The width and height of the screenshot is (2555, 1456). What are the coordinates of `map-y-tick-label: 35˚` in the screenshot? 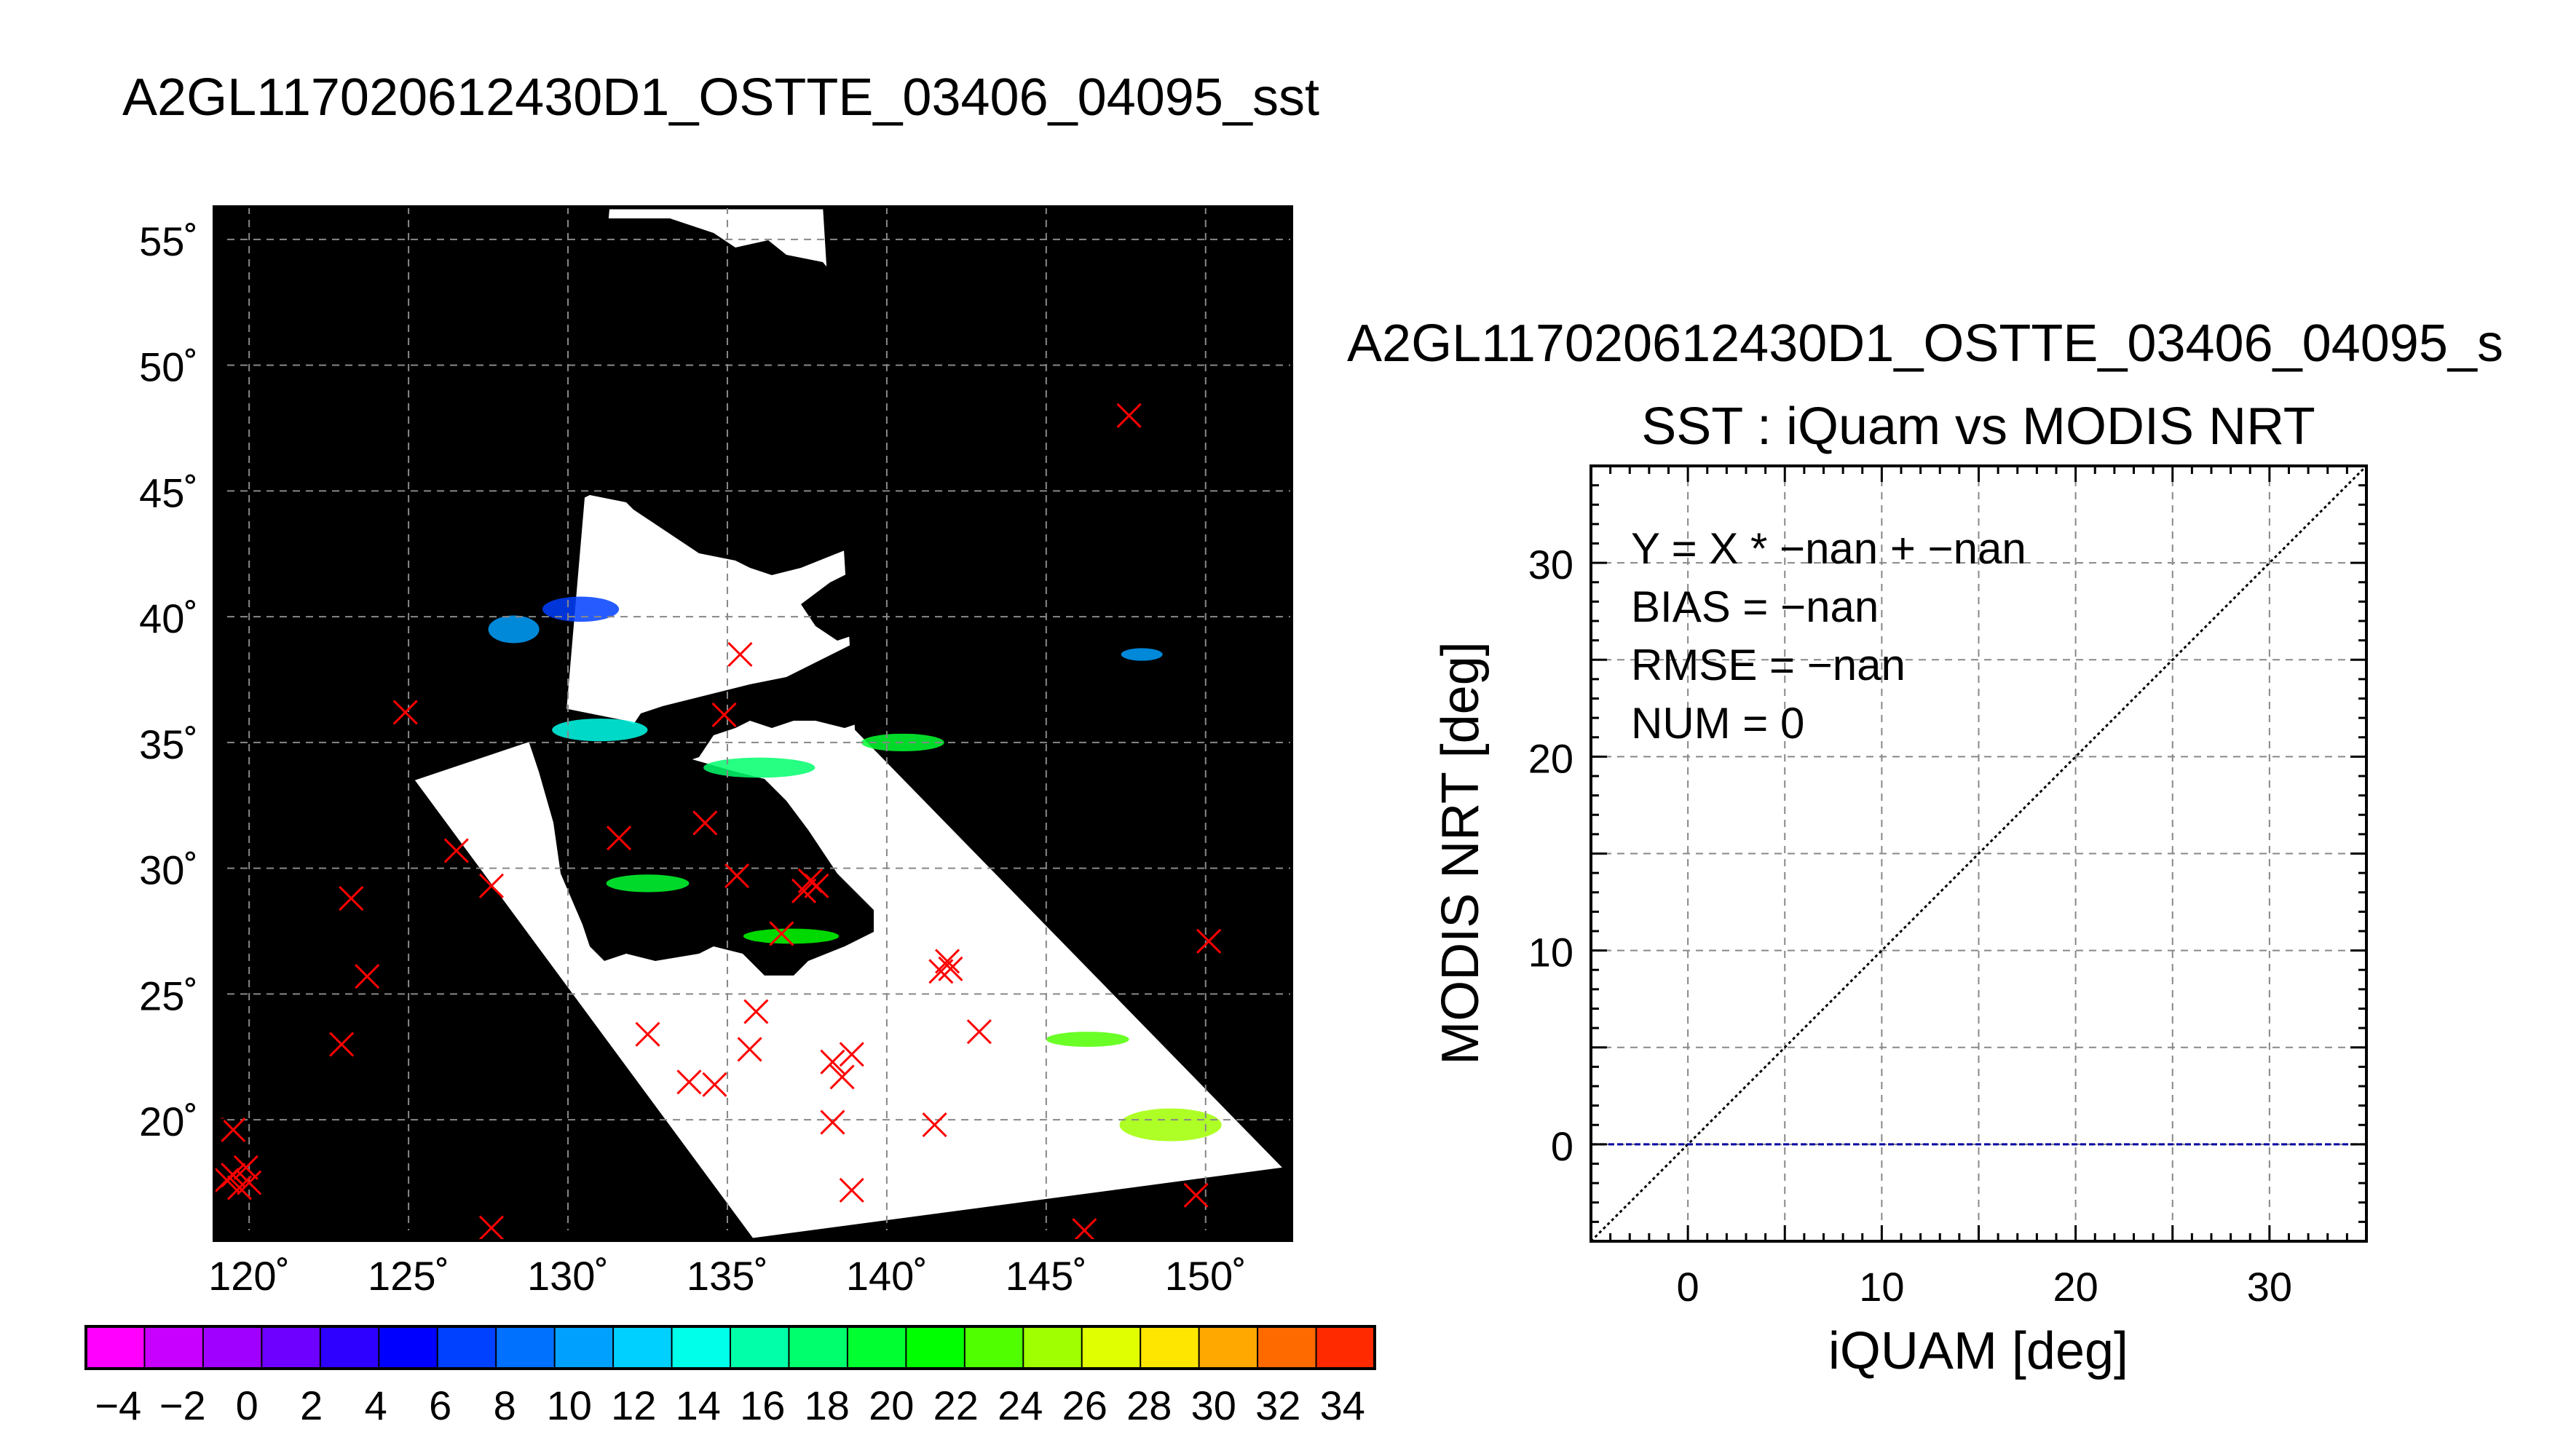 It's located at (168, 744).